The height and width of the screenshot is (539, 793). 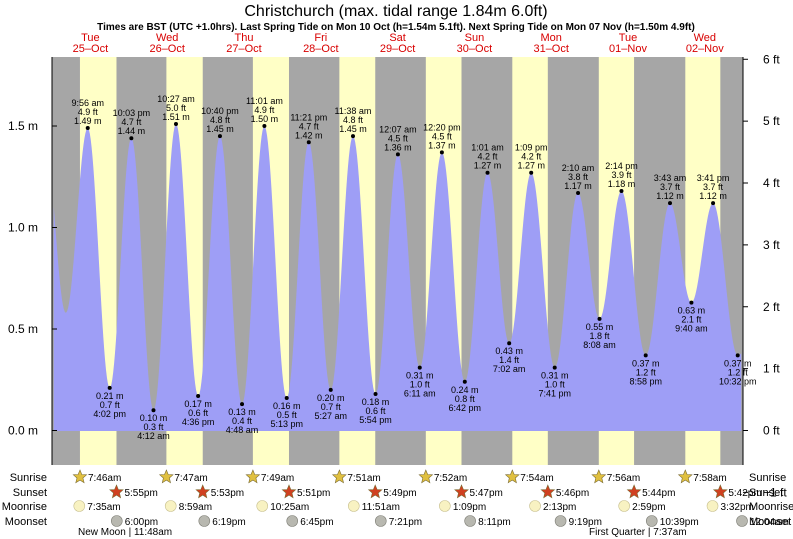 I want to click on high-tide-label: 1.27 m, so click(x=531, y=166).